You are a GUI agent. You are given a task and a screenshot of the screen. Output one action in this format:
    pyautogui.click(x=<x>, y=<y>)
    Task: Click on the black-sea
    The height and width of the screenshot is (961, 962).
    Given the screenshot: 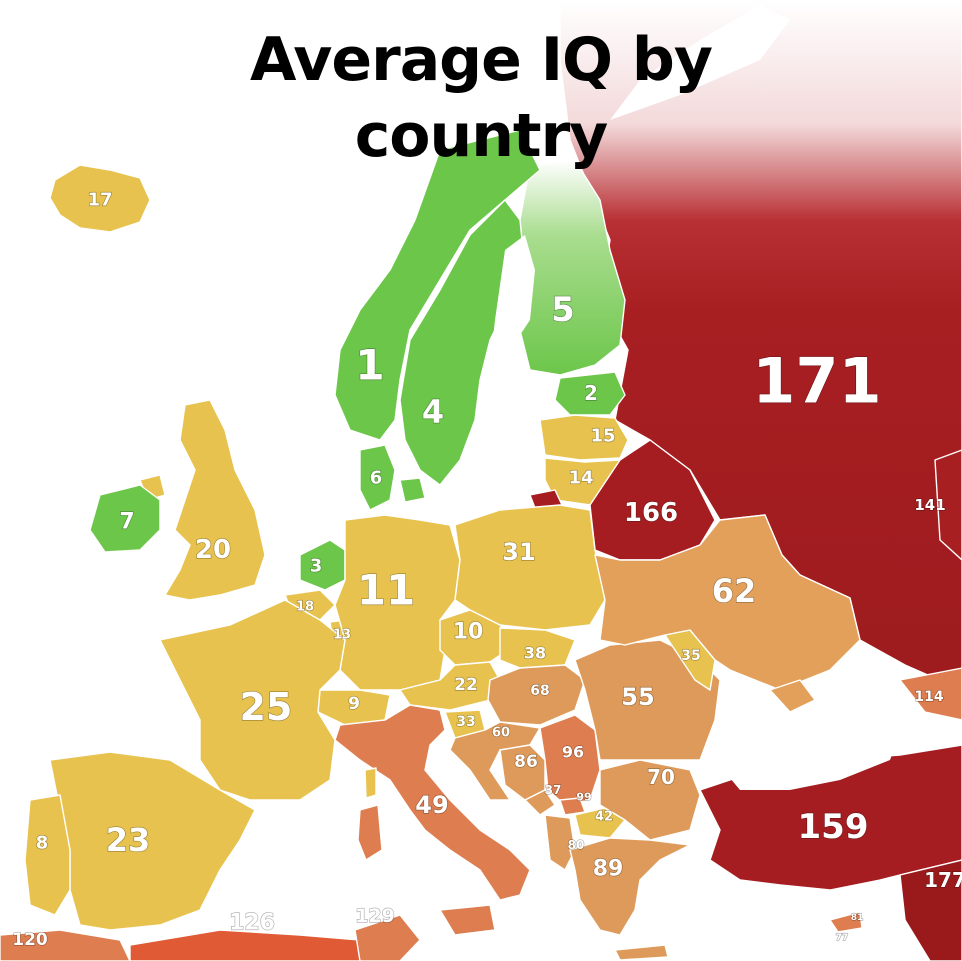 What is the action you would take?
    pyautogui.click(x=810, y=725)
    